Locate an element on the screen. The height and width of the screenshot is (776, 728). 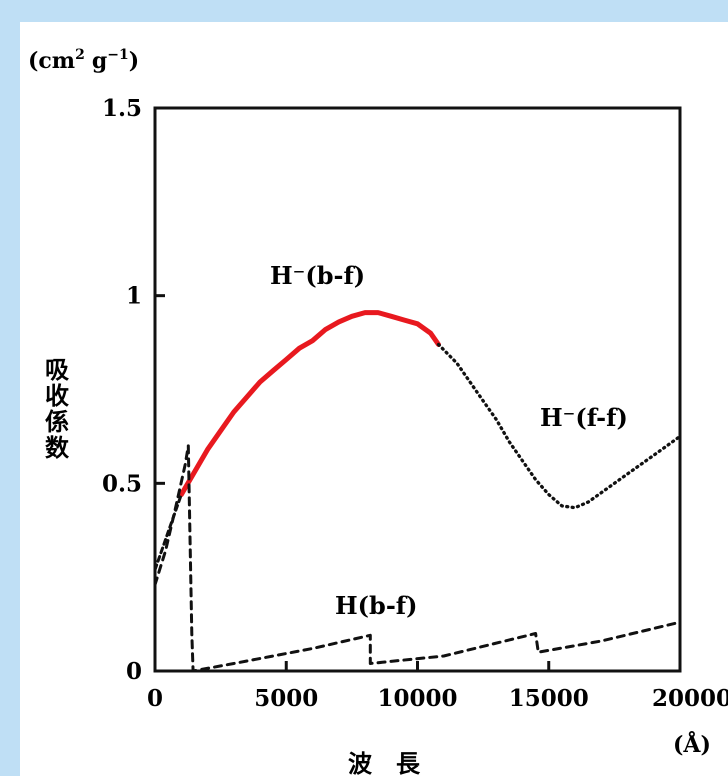
x-tick-label-0: 0 is located at coordinates (155, 698).